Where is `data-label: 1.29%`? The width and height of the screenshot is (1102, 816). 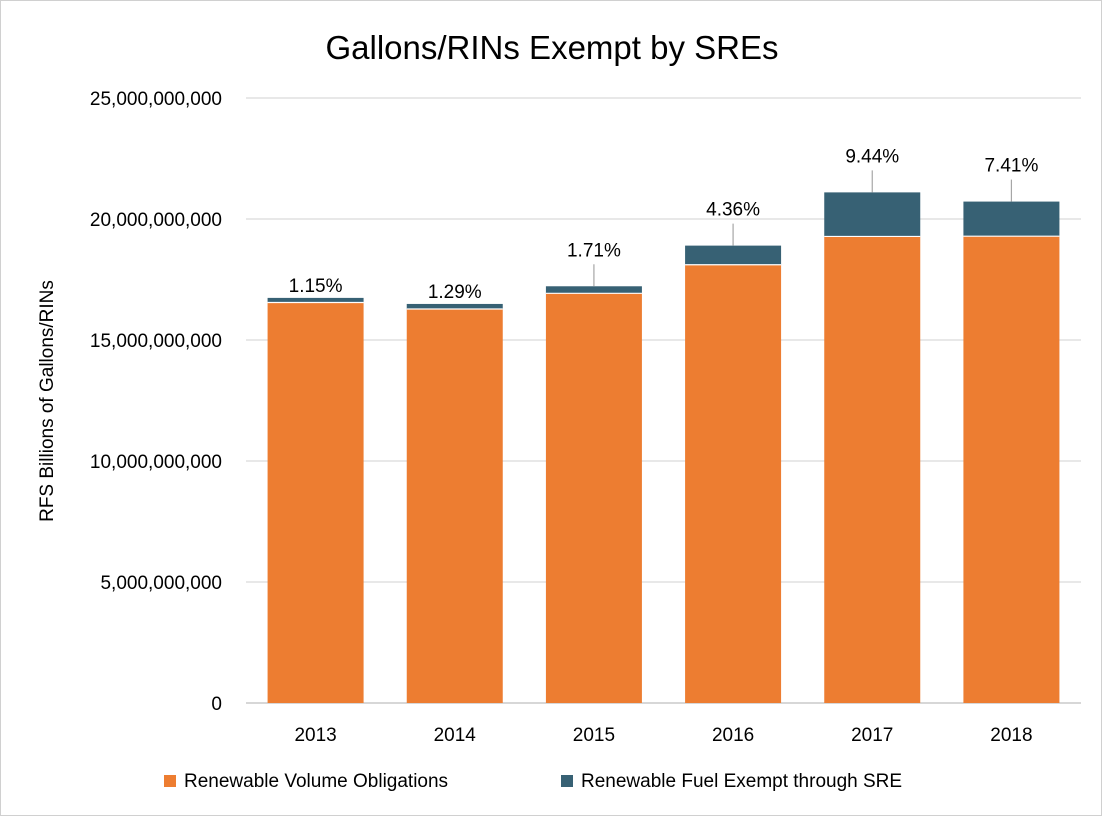
data-label: 1.29% is located at coordinates (455, 292).